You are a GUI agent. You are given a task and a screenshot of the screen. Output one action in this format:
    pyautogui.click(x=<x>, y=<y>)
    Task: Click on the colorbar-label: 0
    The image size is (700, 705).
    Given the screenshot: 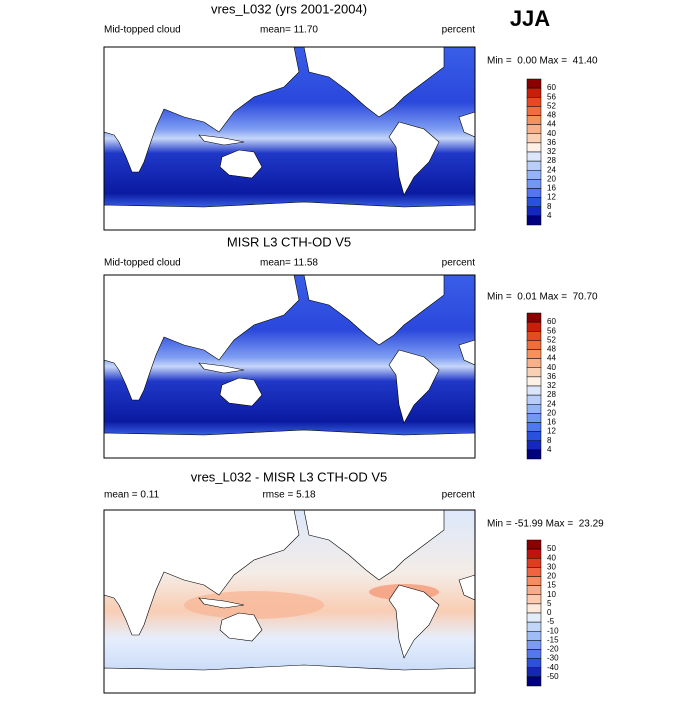 What is the action you would take?
    pyautogui.click(x=549, y=612)
    